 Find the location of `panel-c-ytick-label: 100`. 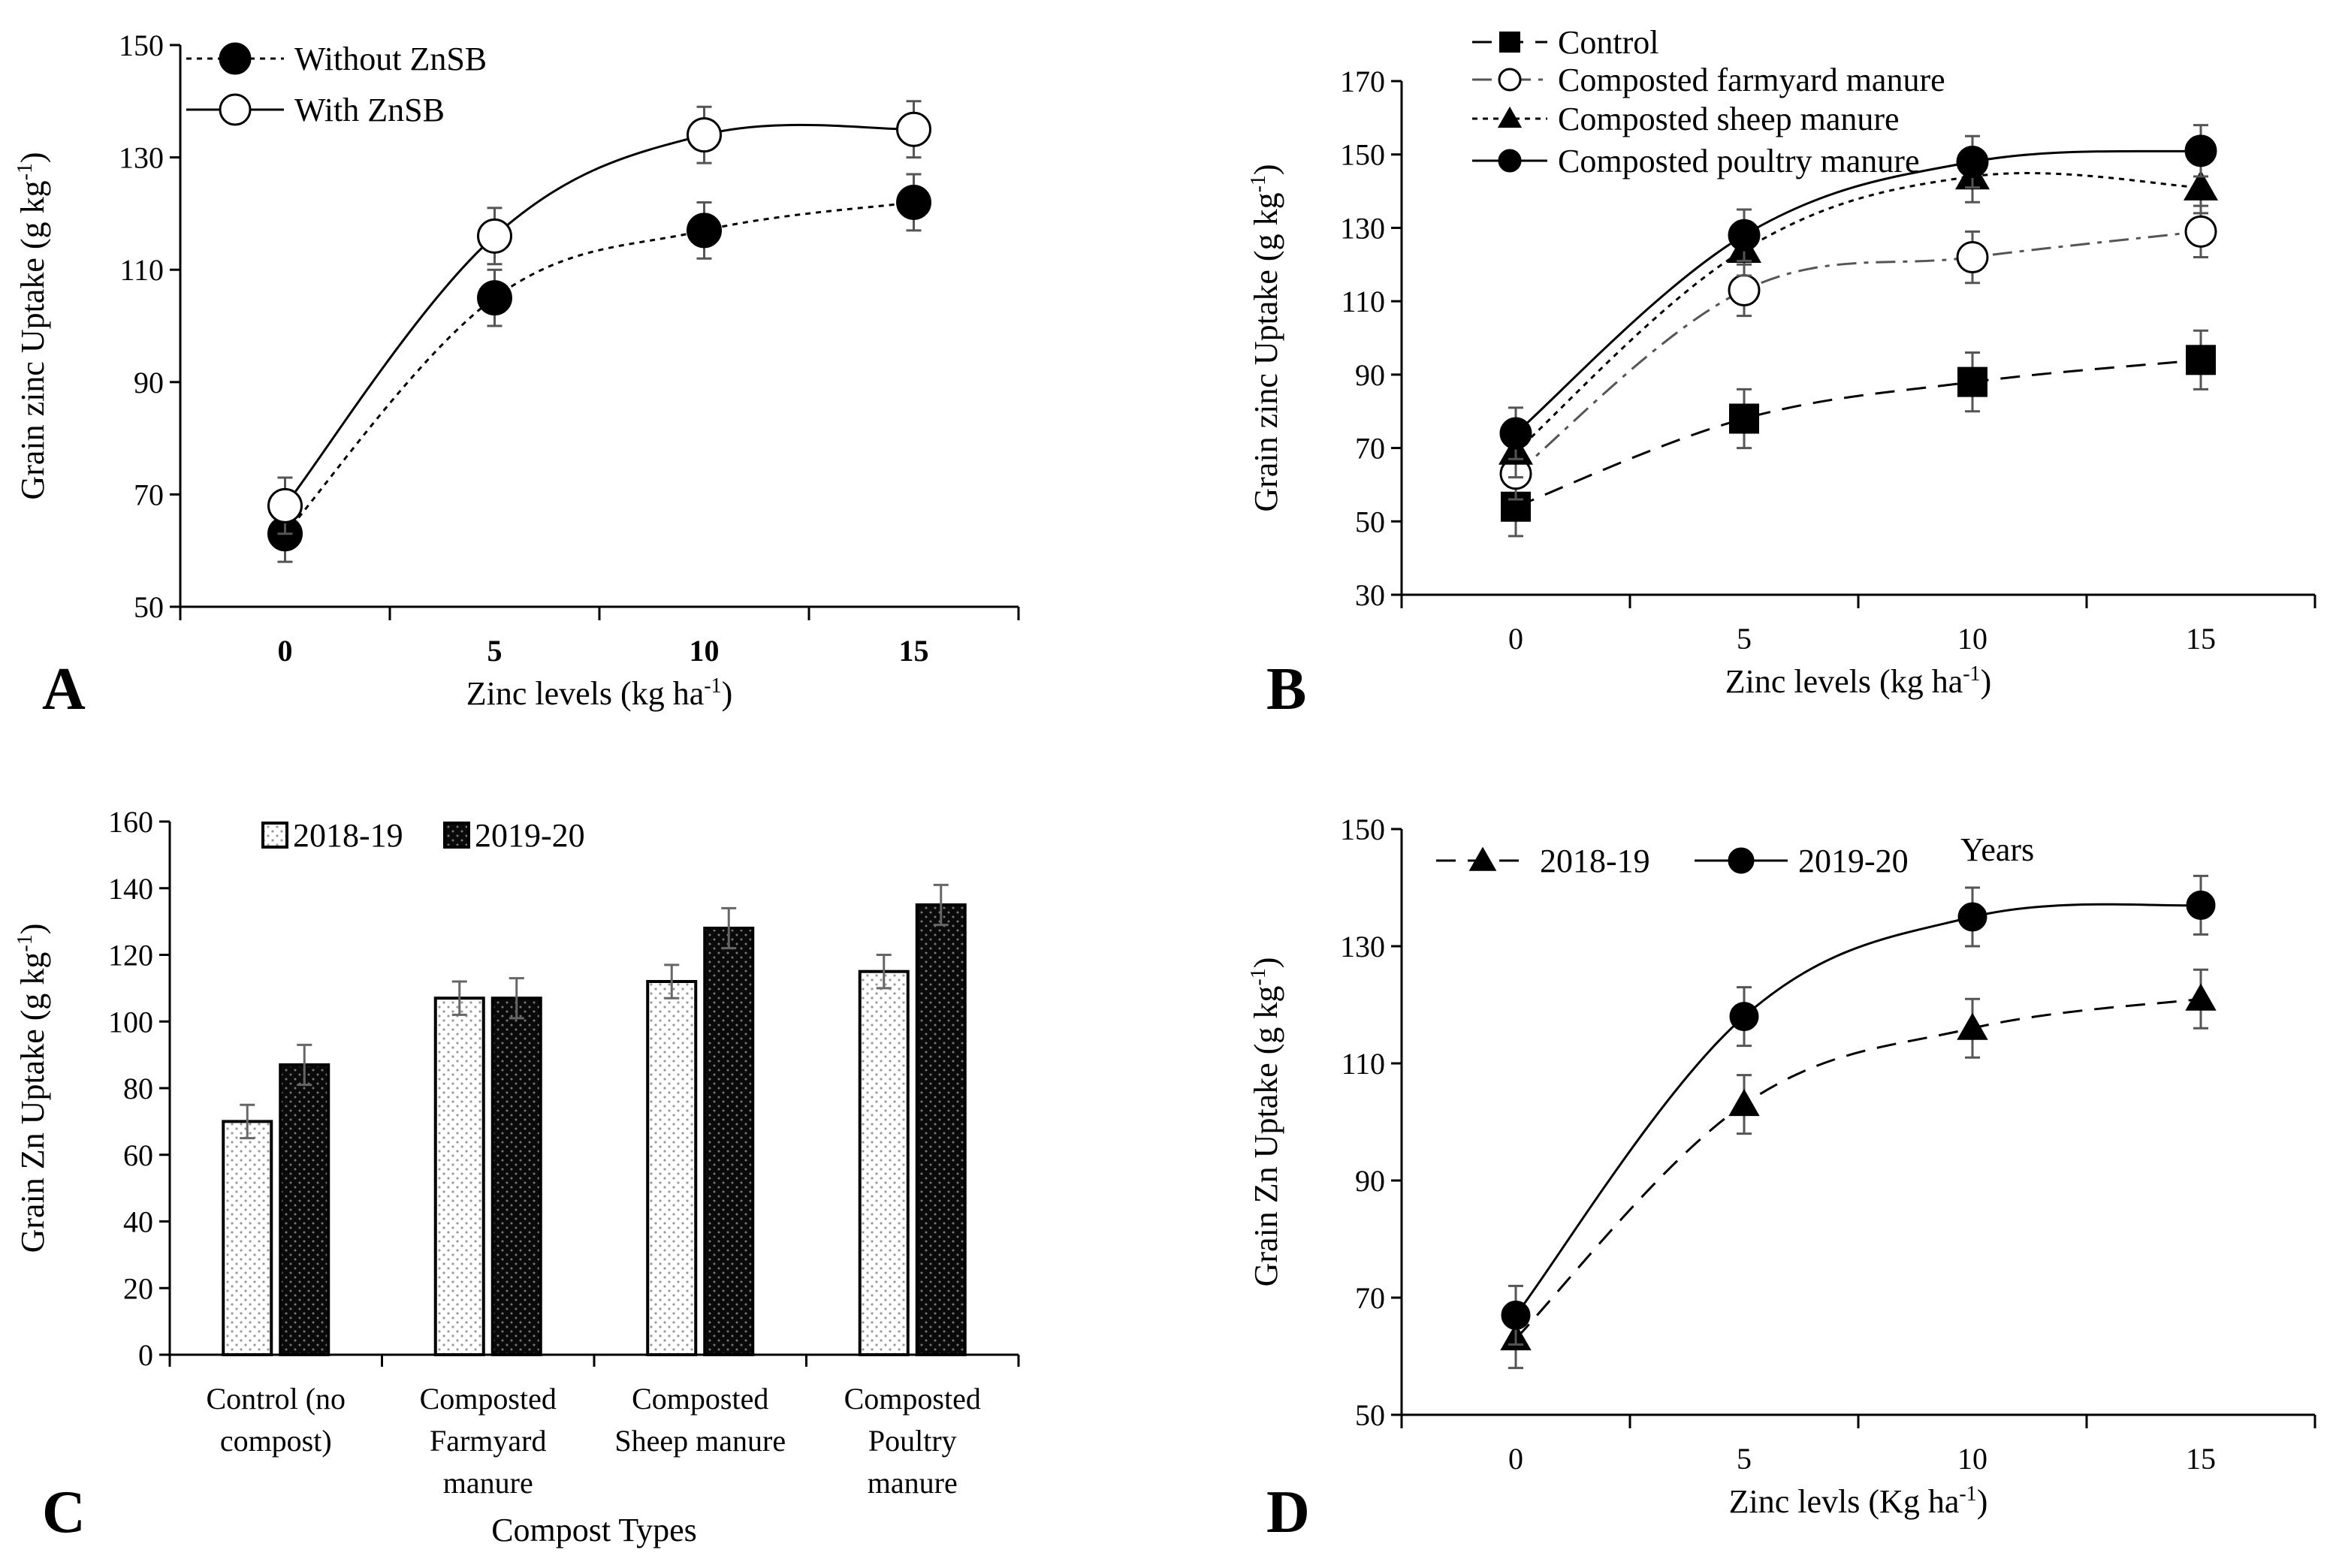

panel-c-ytick-label: 100 is located at coordinates (130, 1022).